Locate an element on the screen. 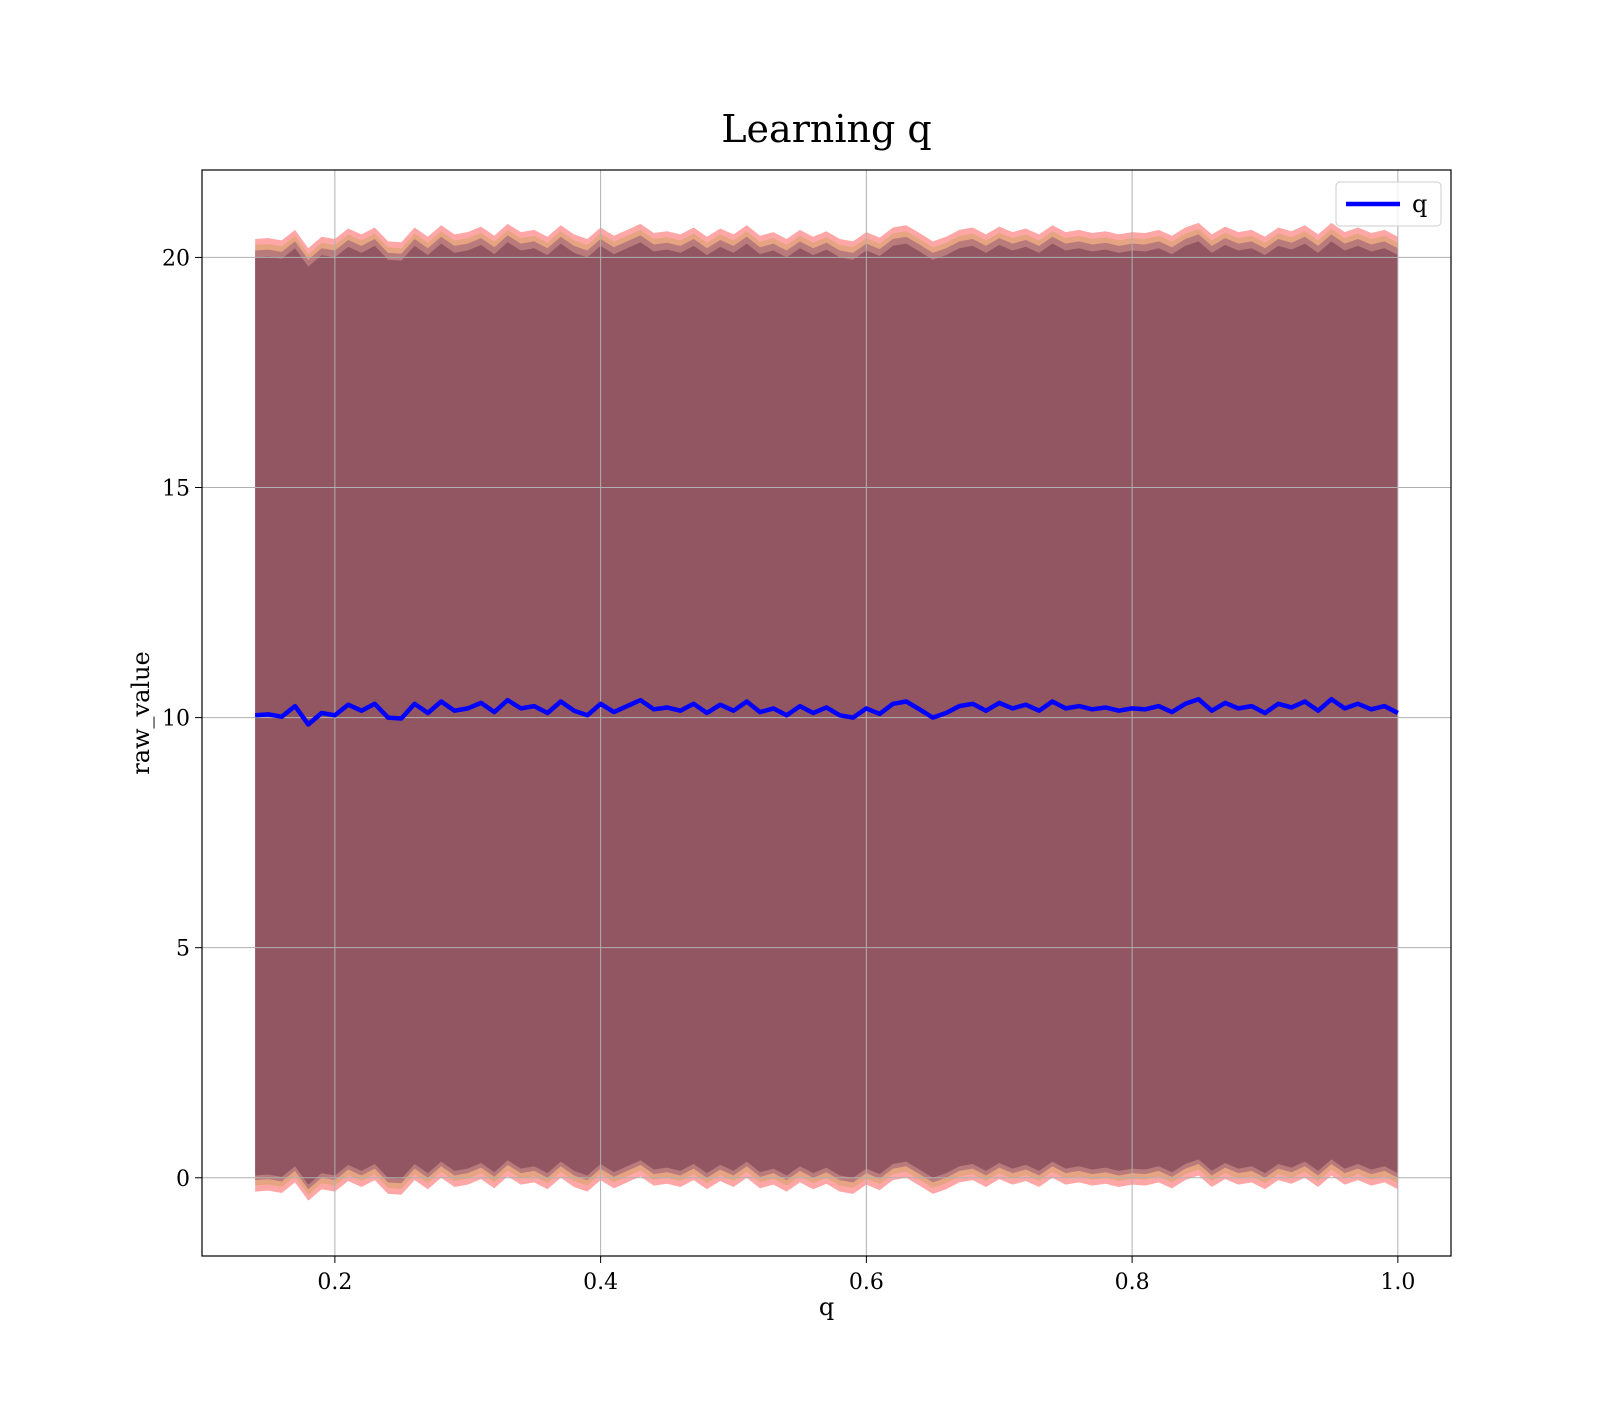 The width and height of the screenshot is (1600, 1405). series-lines is located at coordinates (826, 711).